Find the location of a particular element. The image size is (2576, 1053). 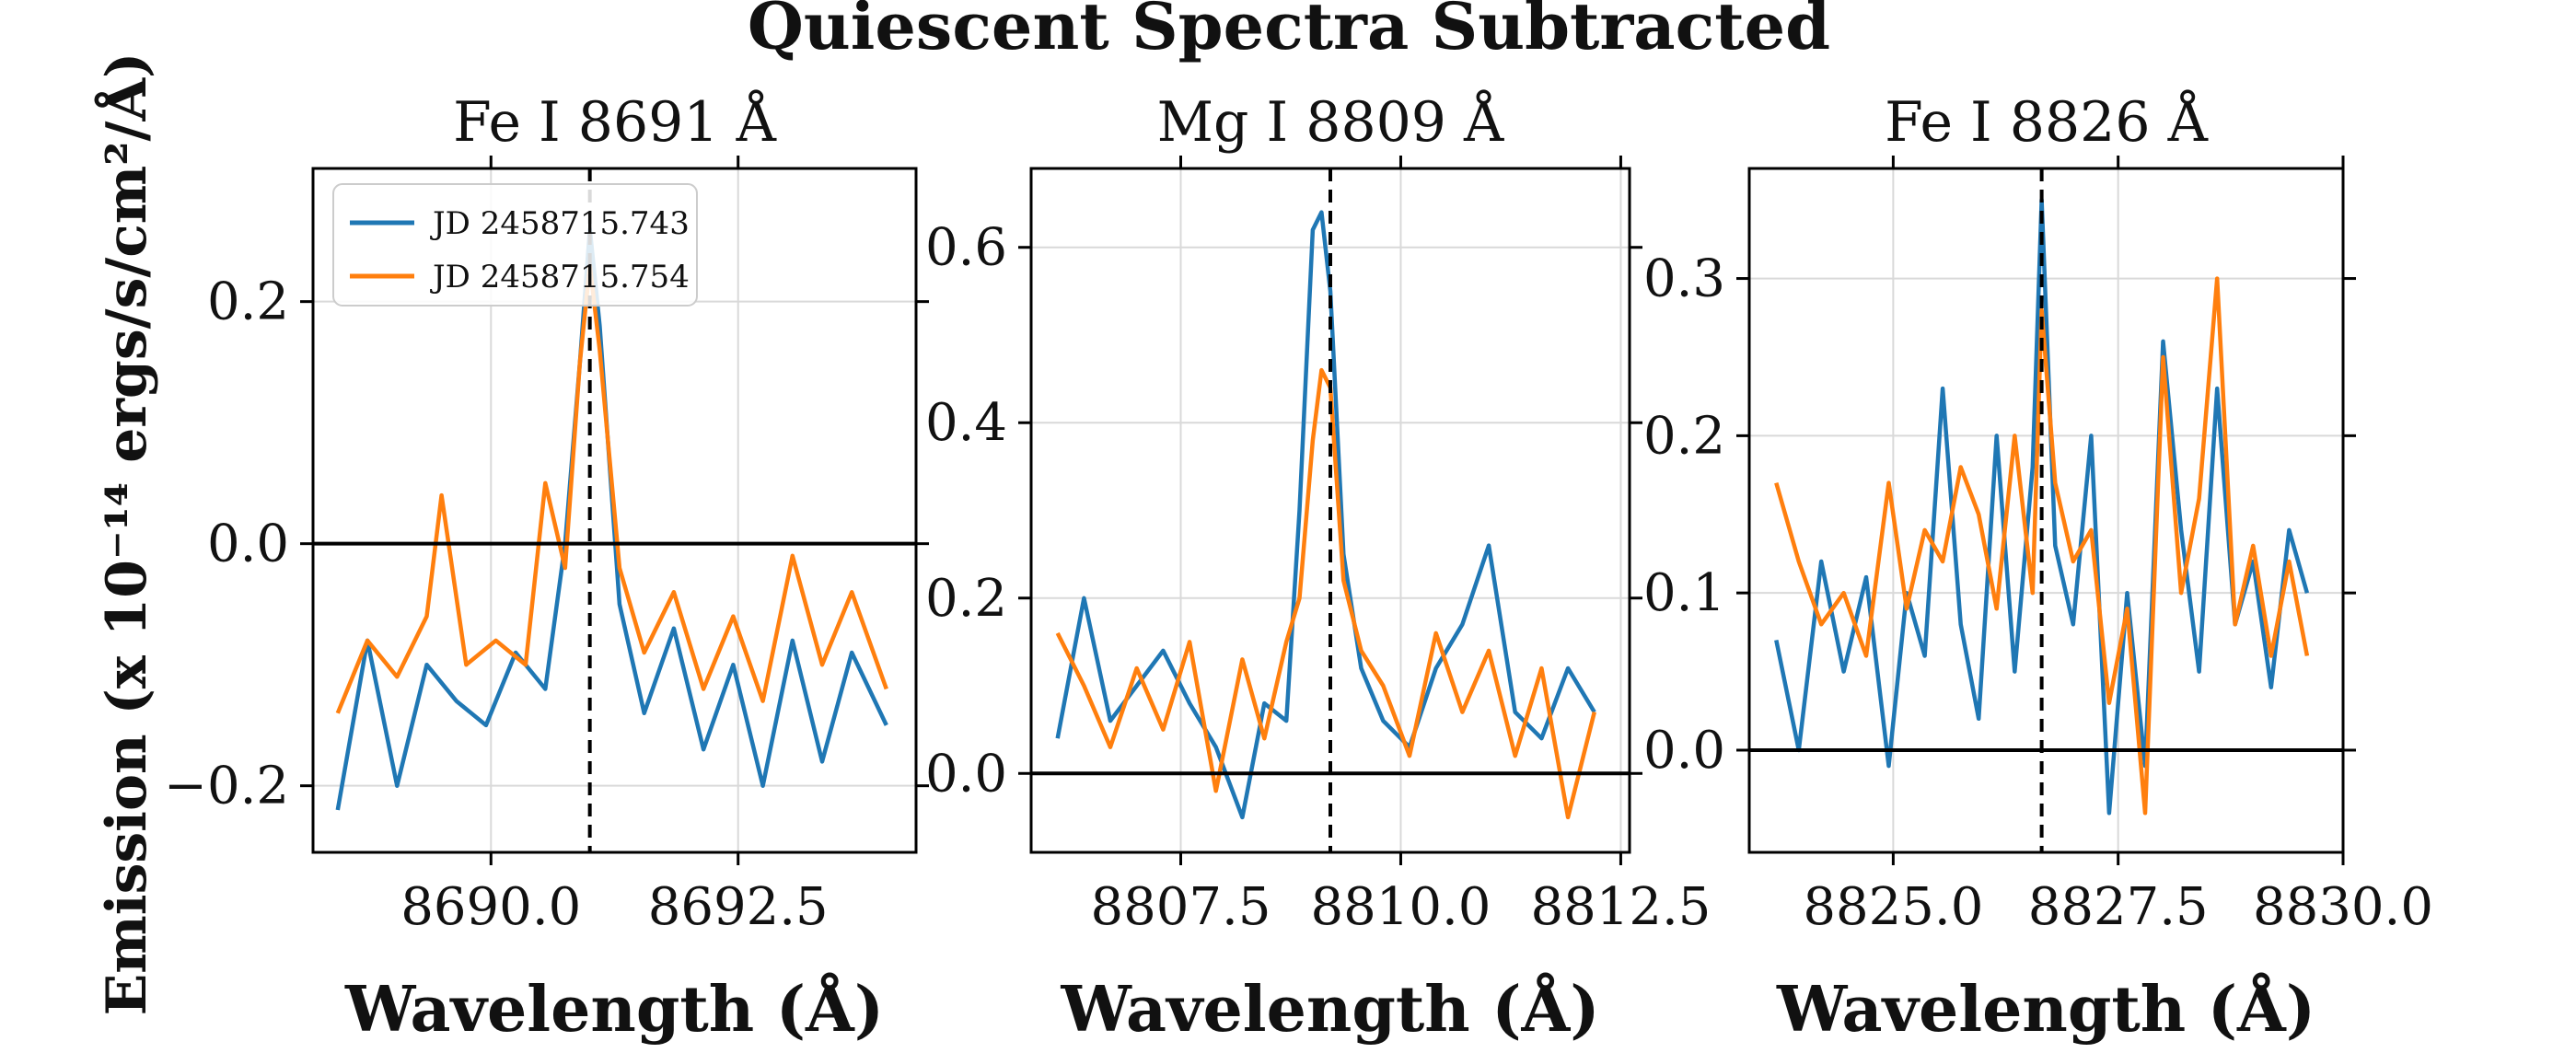

y-tick-label: 0.3 is located at coordinates (1684, 279).